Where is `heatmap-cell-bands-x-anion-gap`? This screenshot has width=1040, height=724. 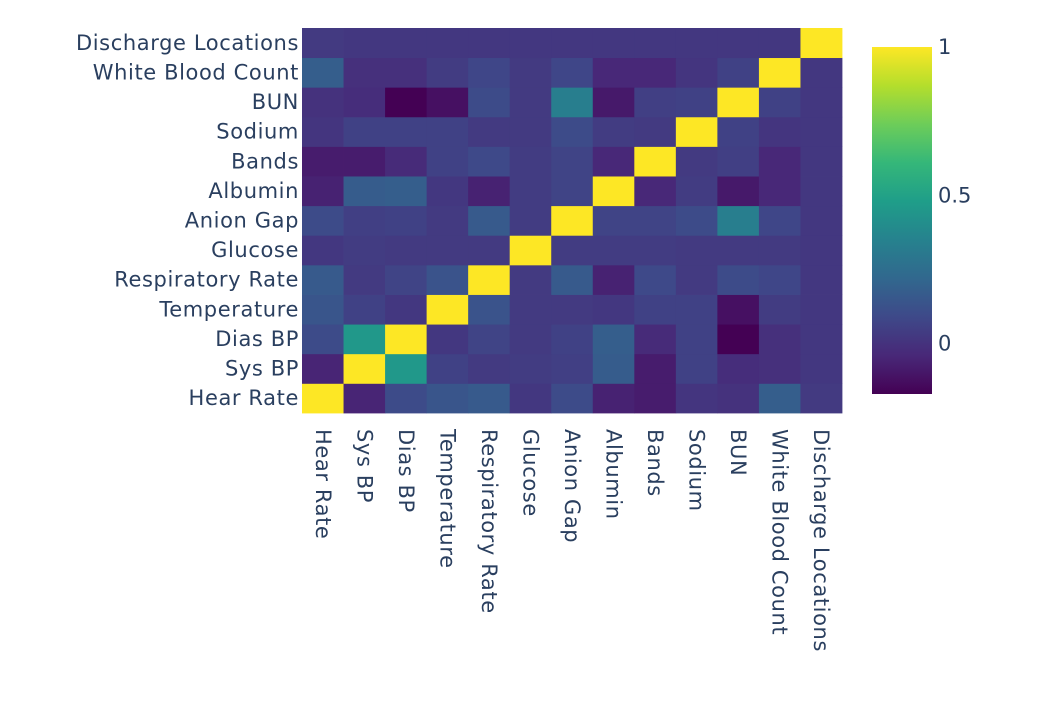 heatmap-cell-bands-x-anion-gap is located at coordinates (572, 161).